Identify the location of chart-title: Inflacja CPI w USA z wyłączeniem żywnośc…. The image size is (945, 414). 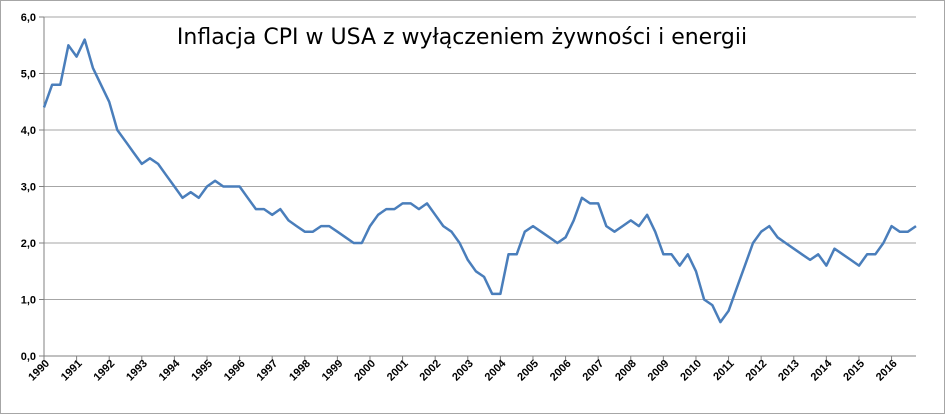
(462, 37).